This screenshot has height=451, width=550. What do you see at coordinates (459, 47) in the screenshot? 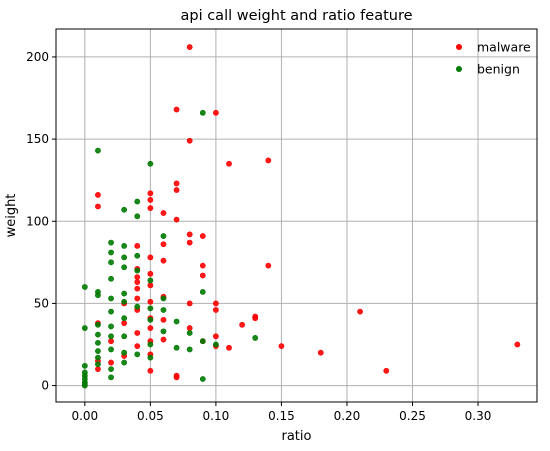
I see `legend-marker-malware` at bounding box center [459, 47].